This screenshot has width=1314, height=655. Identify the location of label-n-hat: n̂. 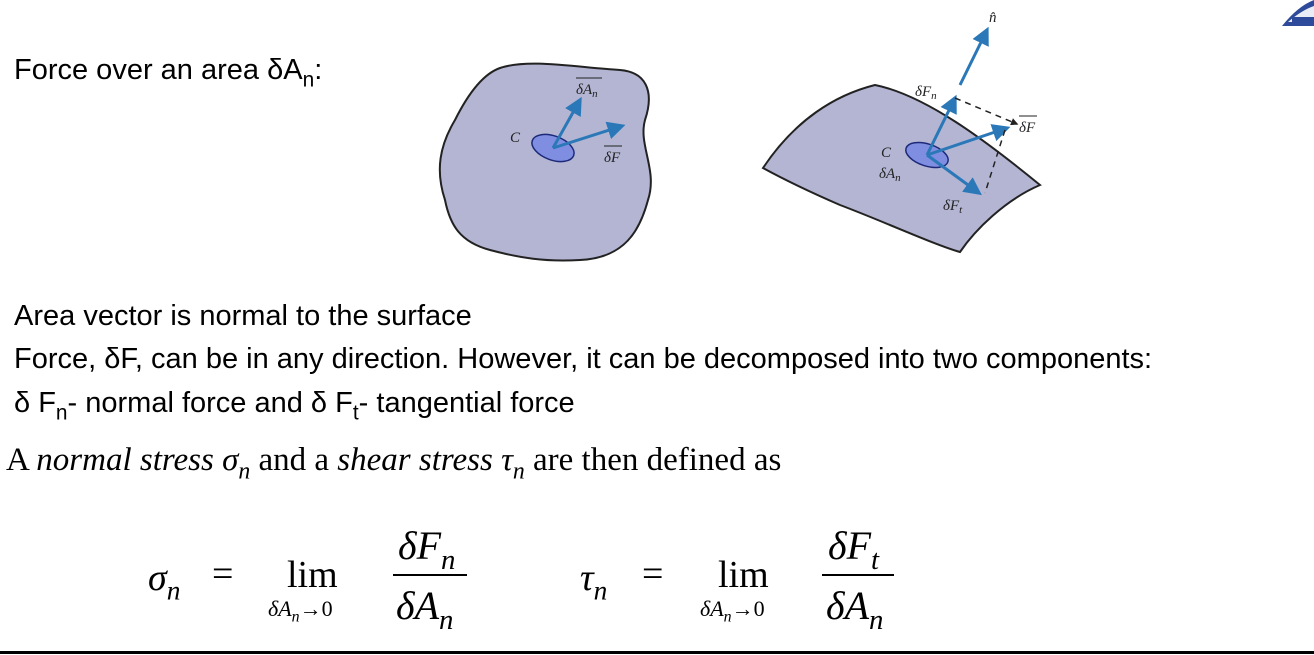
(993, 18).